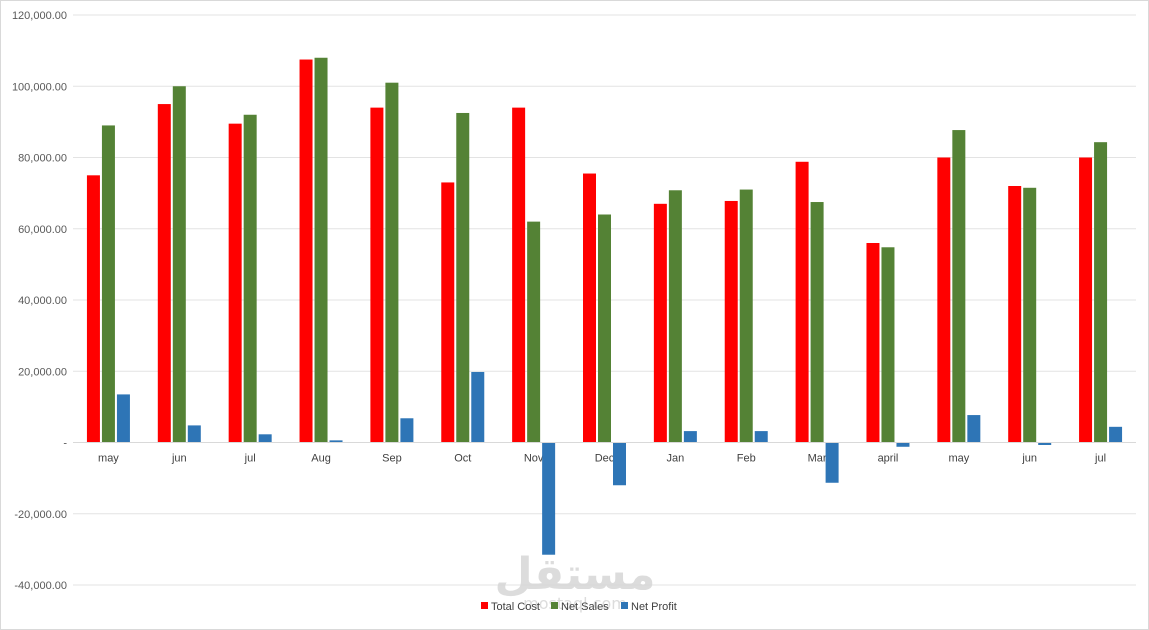  What do you see at coordinates (42, 159) in the screenshot?
I see `y-tick-label: 80,000.00` at bounding box center [42, 159].